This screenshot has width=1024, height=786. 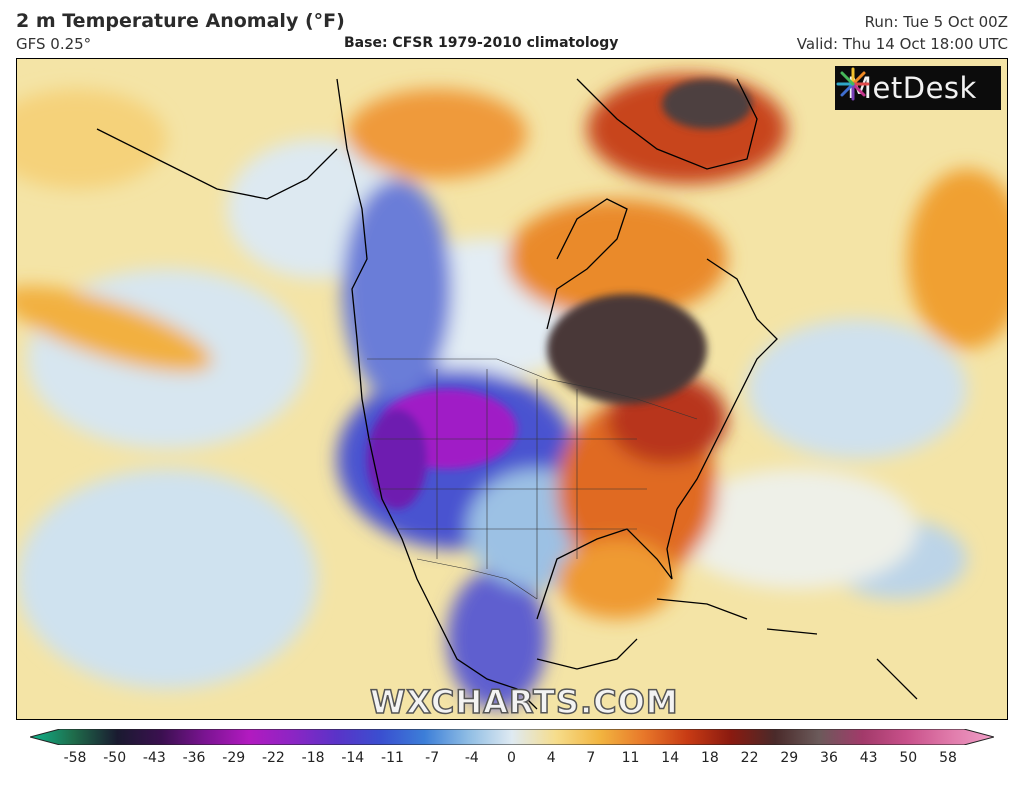 I want to click on mexico-cold-region, so click(x=497, y=639).